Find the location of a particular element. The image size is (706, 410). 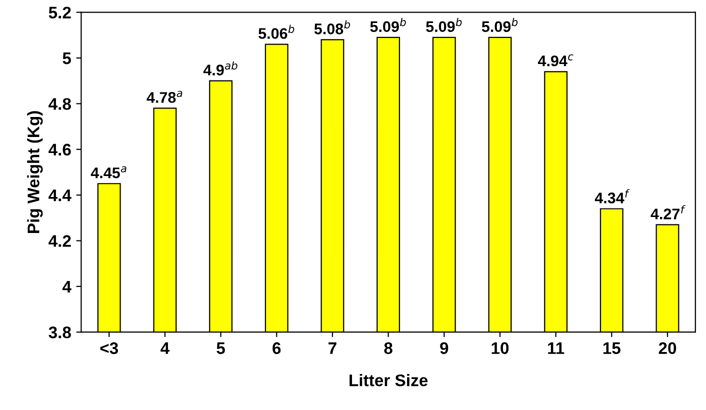

x-tick-label: <3 is located at coordinates (109, 348).